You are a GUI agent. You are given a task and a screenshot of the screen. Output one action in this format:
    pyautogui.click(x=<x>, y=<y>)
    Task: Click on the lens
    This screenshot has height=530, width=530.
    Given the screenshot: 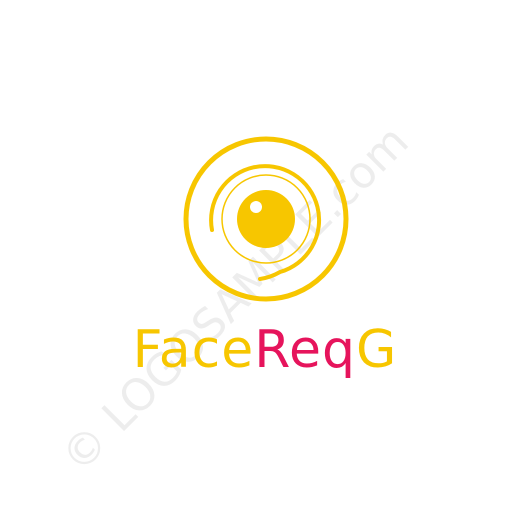 What is the action you would take?
    pyautogui.click(x=266, y=219)
    